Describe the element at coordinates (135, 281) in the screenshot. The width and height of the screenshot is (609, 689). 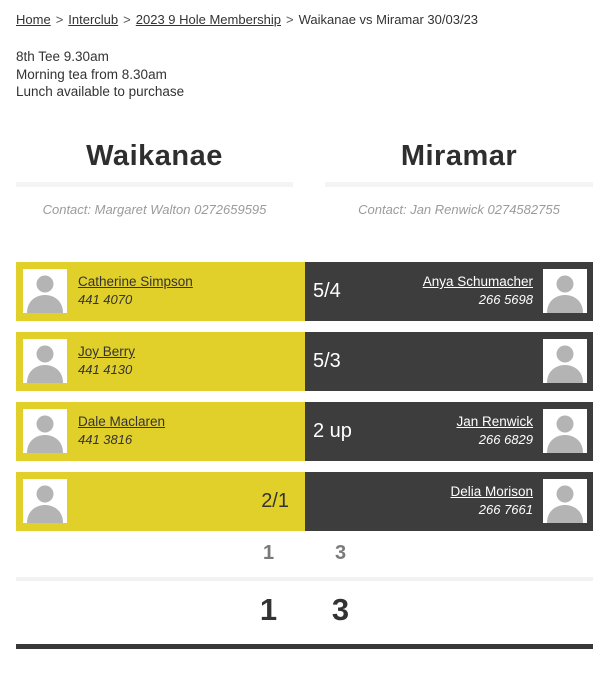
I see `player-name-link: Catherine Simpson` at that location.